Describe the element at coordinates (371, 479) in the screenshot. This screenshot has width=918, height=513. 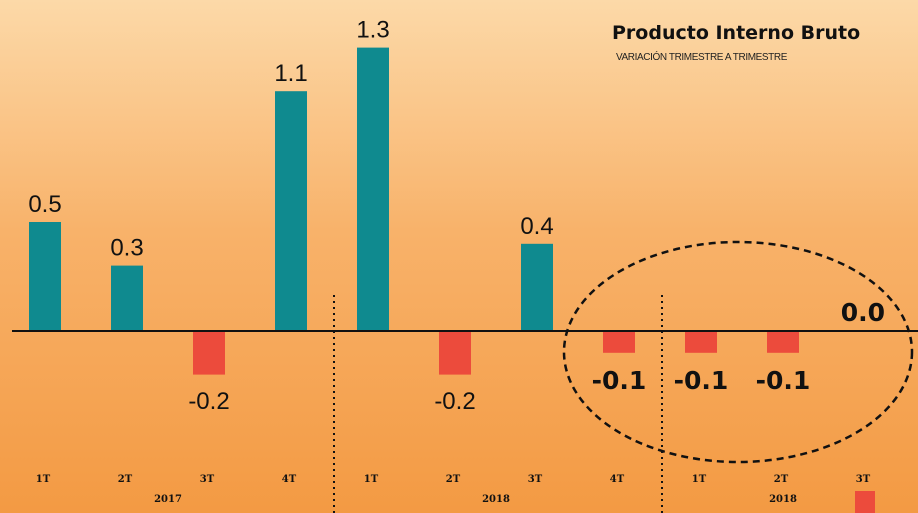
I see `tick-label-4: 1T` at that location.